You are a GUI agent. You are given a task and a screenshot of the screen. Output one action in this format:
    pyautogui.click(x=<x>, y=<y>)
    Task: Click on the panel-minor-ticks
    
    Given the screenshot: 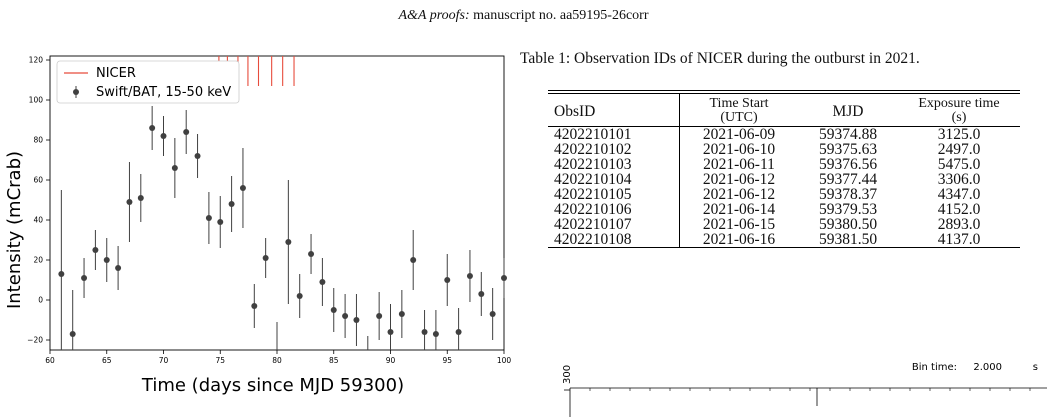 What is the action you would take?
    pyautogui.click(x=810, y=389)
    